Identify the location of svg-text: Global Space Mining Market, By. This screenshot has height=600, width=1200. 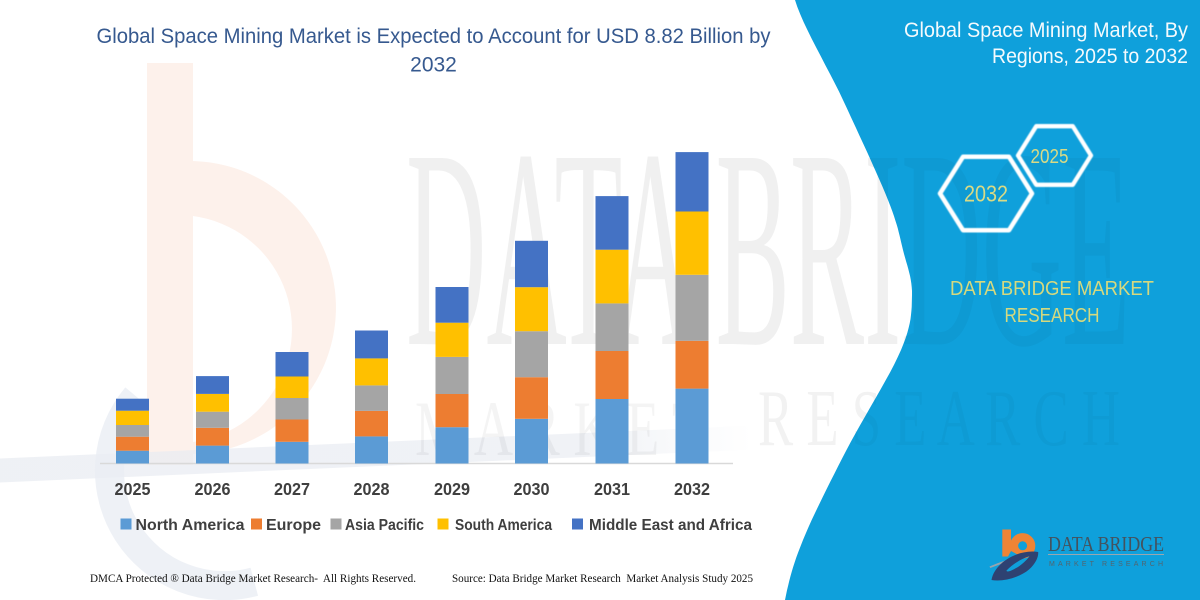
(1046, 30).